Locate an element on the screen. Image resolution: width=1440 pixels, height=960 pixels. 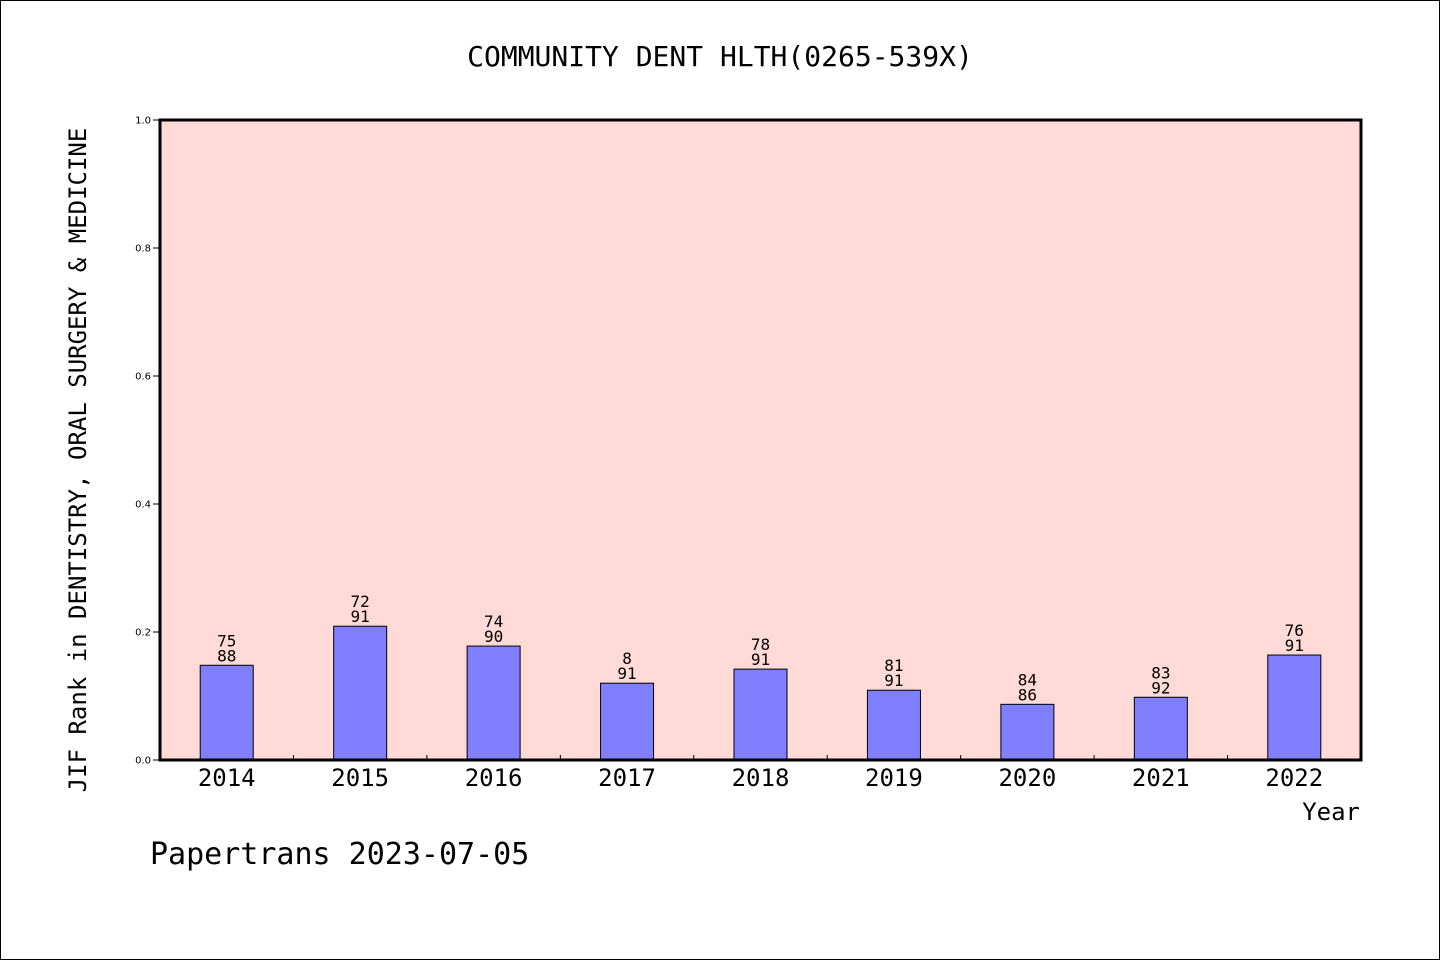
x-tick-label: 2016 is located at coordinates (494, 778).